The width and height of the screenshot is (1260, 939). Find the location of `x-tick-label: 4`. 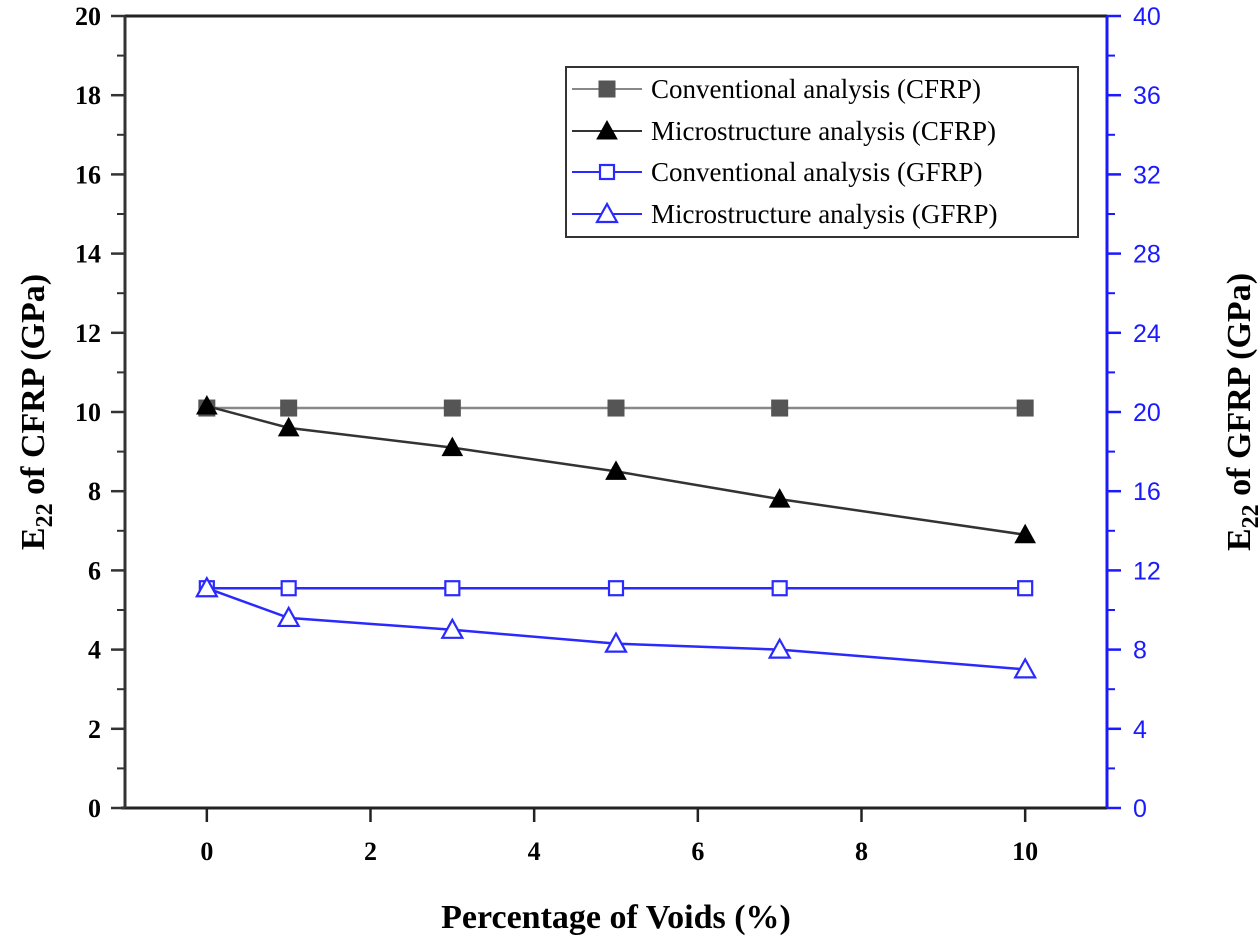

x-tick-label: 4 is located at coordinates (534, 851).